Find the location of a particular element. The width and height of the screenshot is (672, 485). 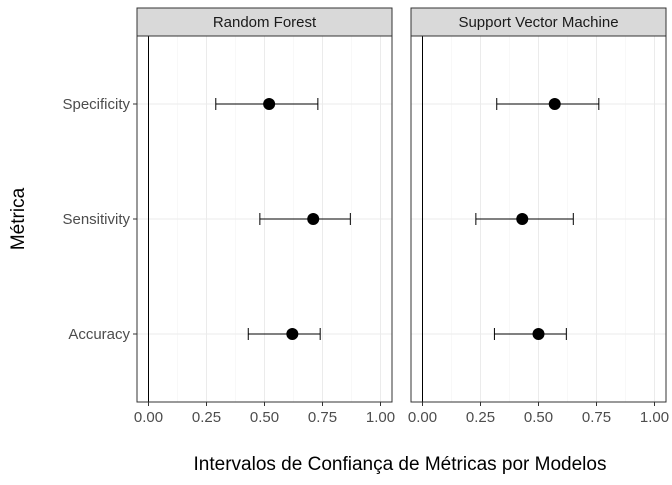

y-tick-label: Specificity is located at coordinates (96, 104).